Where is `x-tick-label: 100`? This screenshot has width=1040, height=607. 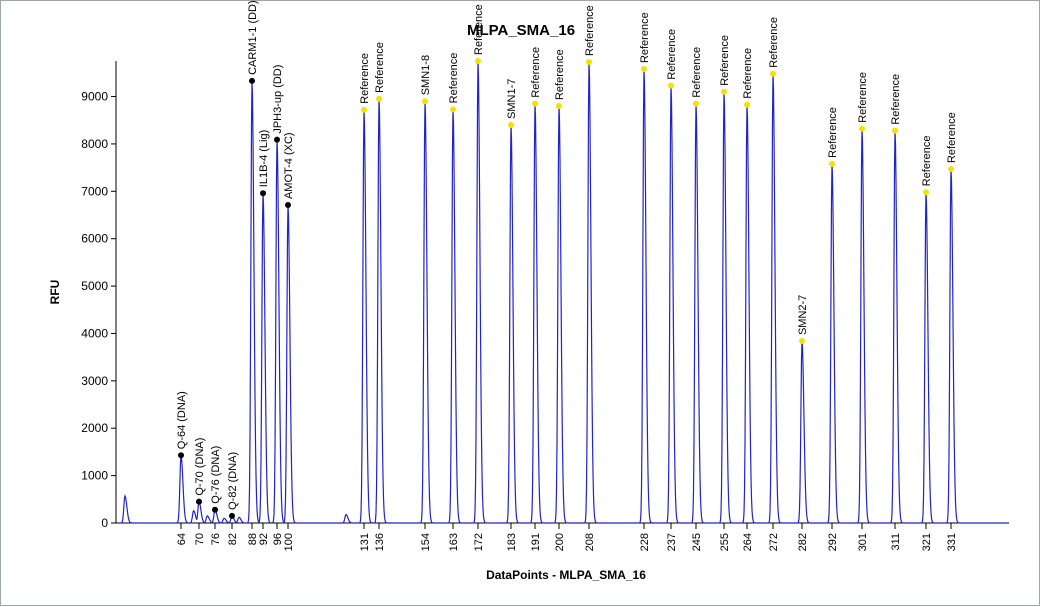 x-tick-label: 100 is located at coordinates (289, 542).